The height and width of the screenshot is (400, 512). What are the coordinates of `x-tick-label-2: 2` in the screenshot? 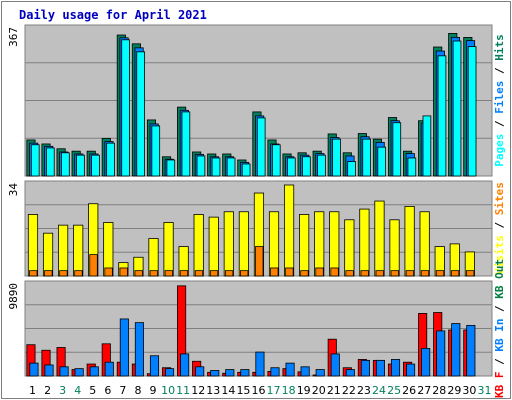 It's located at (47, 390).